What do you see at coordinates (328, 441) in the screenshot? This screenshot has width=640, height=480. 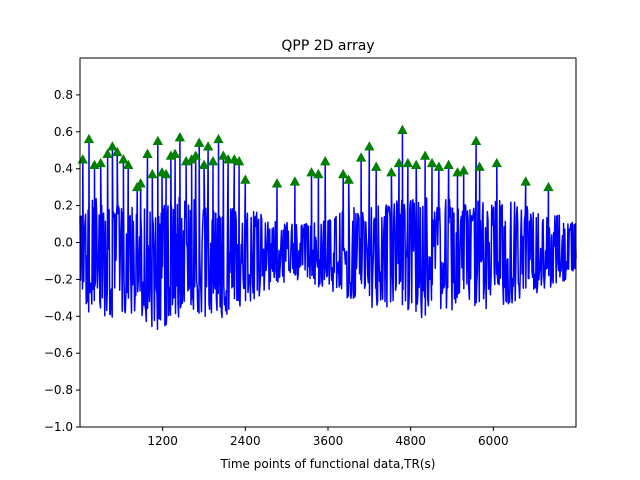 I see `x-tick-label: 3600` at bounding box center [328, 441].